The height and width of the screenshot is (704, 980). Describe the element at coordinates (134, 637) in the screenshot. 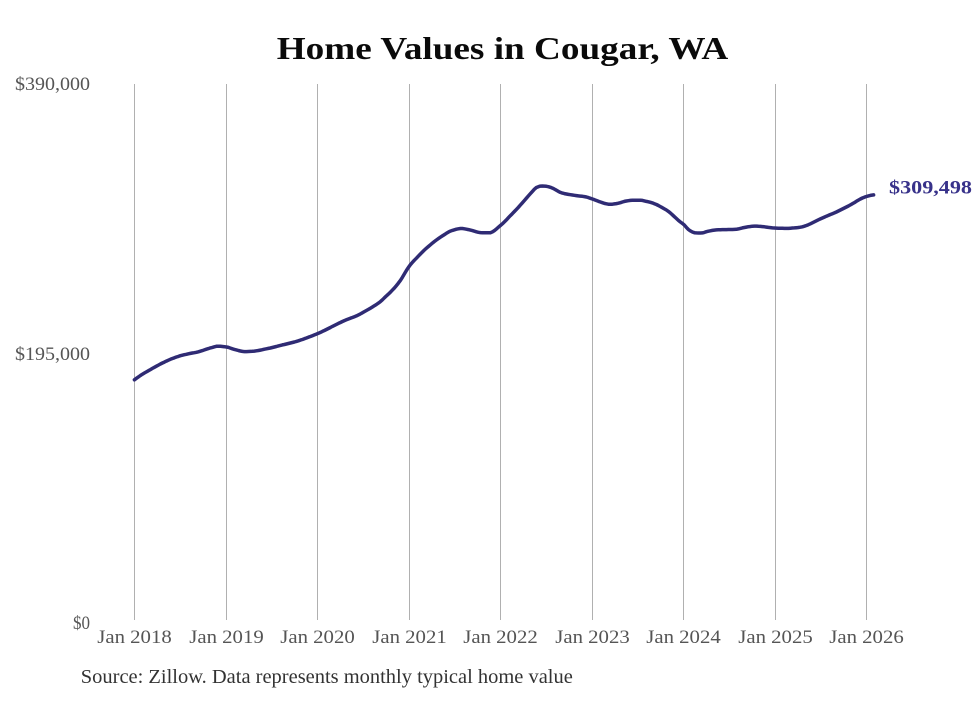

I see `svg-text: Jan 2018` at that location.